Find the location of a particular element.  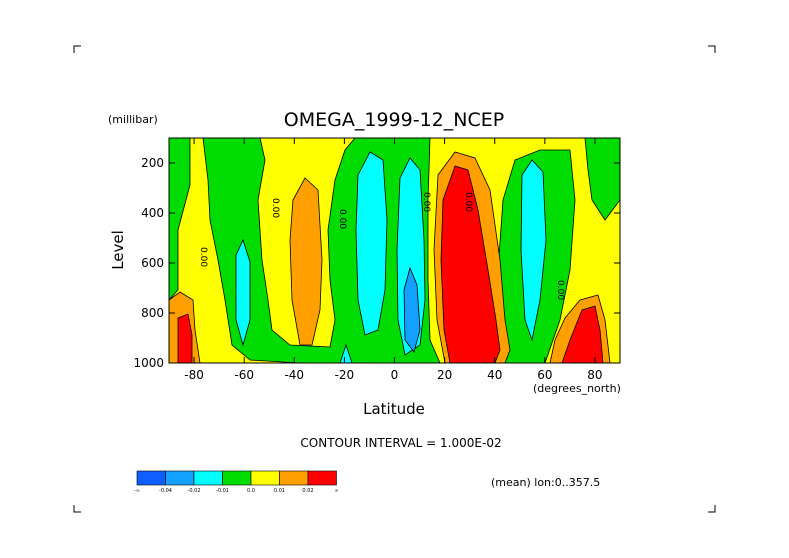

colorbar-label: 0.0 is located at coordinates (251, 491).